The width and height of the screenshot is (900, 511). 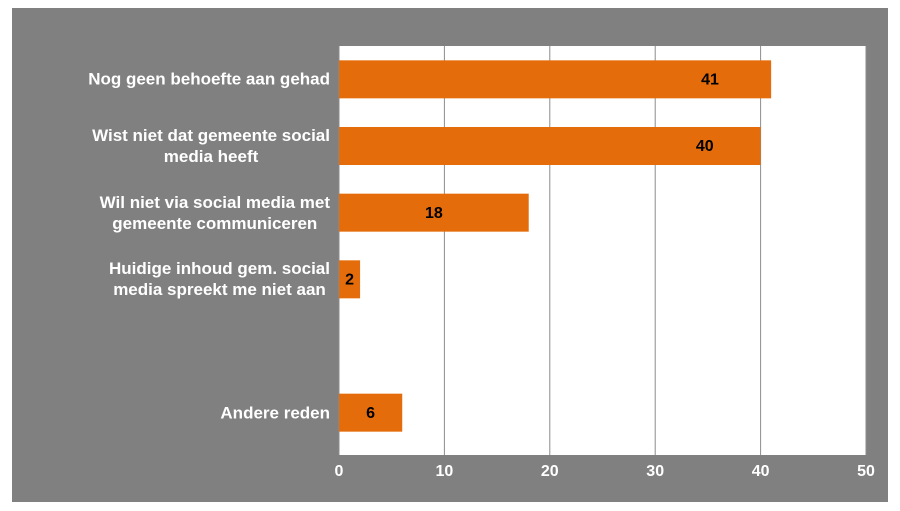 I want to click on data-label: 18, so click(x=434, y=213).